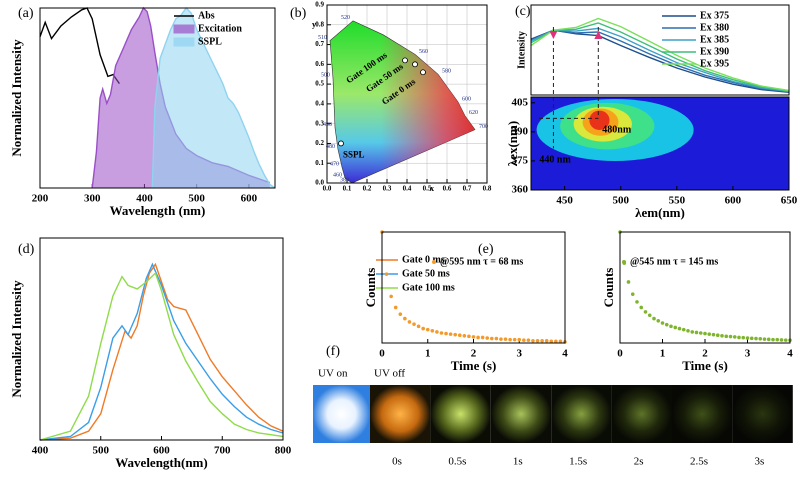 Image resolution: width=800 pixels, height=479 pixels. What do you see at coordinates (407, 189) in the screenshot?
I see `x-tick-label: 0.4` at bounding box center [407, 189].